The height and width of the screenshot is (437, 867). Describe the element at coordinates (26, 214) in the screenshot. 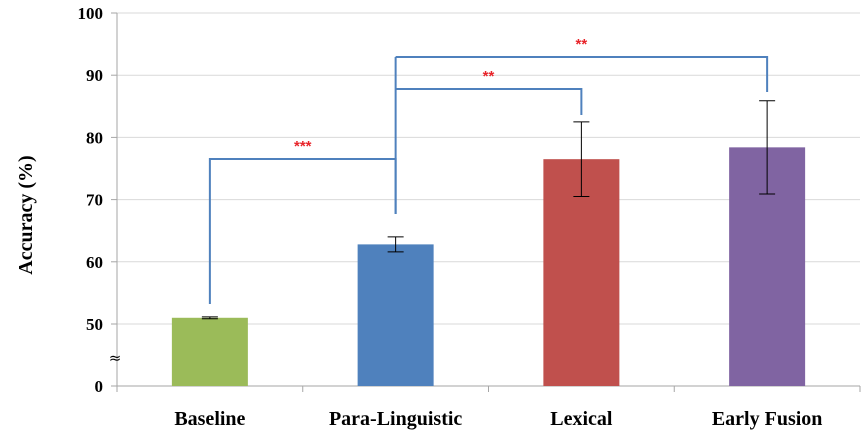

I see `y-axis-title: Accuracy (%)` at that location.